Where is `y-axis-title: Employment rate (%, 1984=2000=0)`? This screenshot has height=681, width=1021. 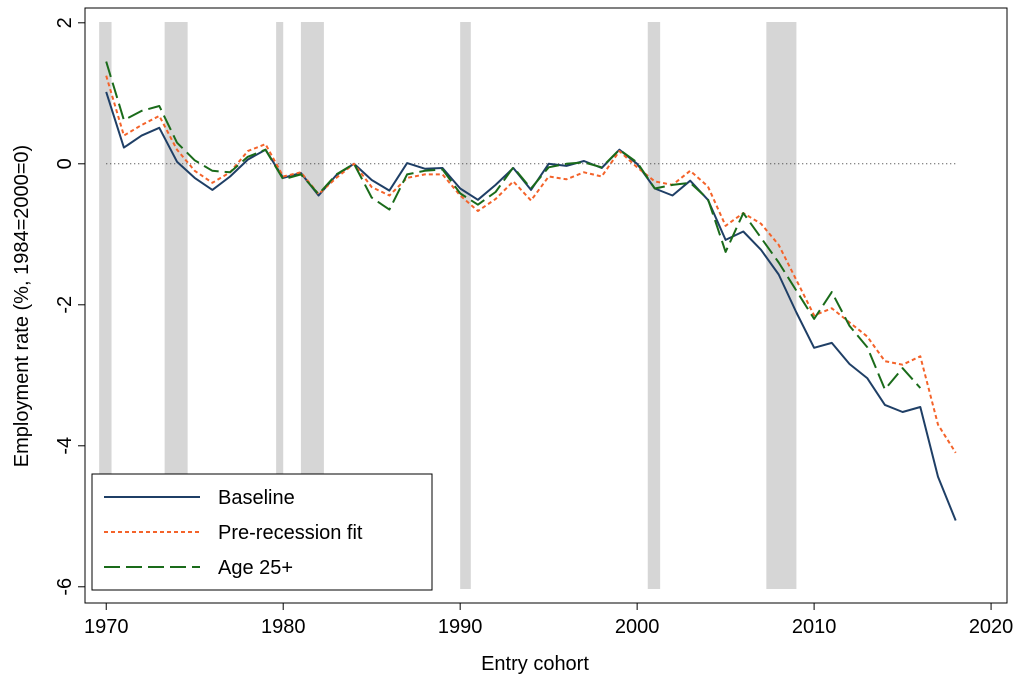 y-axis-title: Employment rate (%, 1984=2000=0) is located at coordinates (22, 306).